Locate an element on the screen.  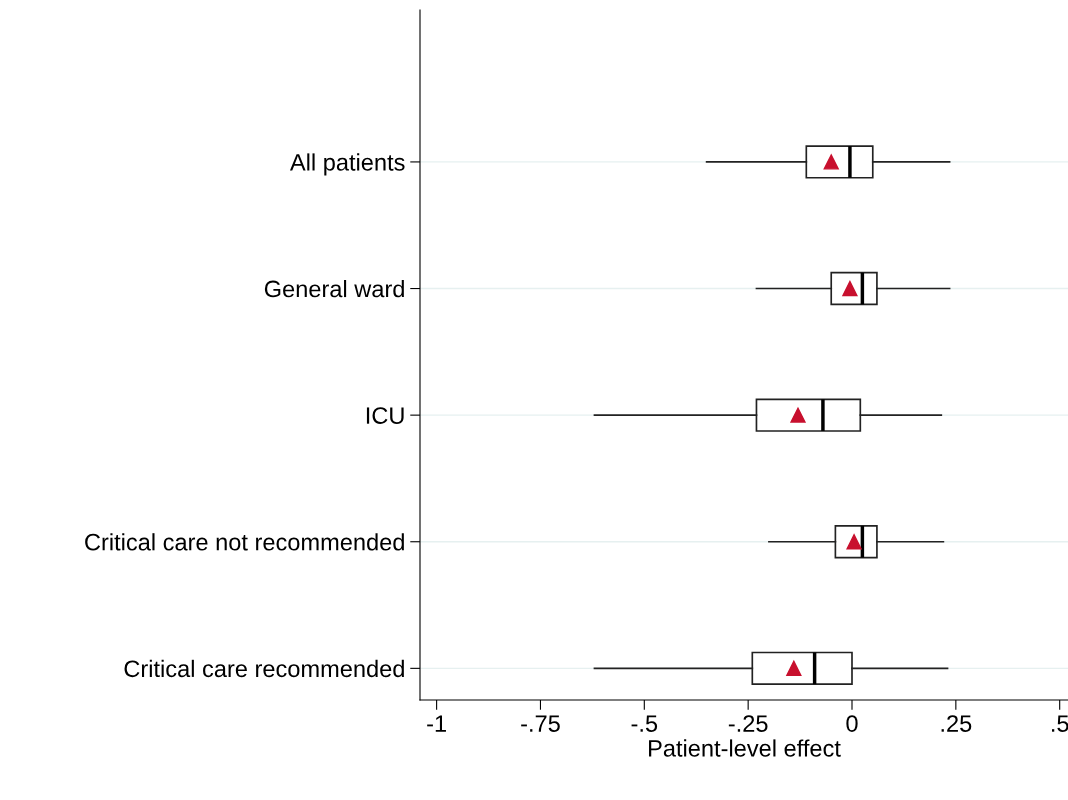
x-tick-label: -1 is located at coordinates (436, 723).